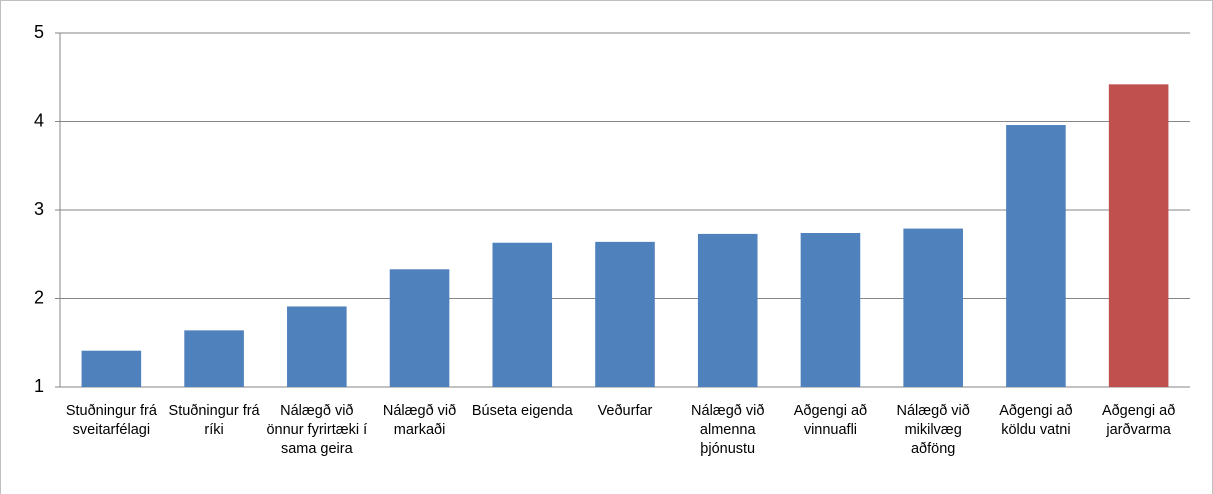 The width and height of the screenshot is (1213, 494). Describe the element at coordinates (933, 430) in the screenshot. I see `x-tick-label: Nálægð við mikilvæg aðföng` at that location.